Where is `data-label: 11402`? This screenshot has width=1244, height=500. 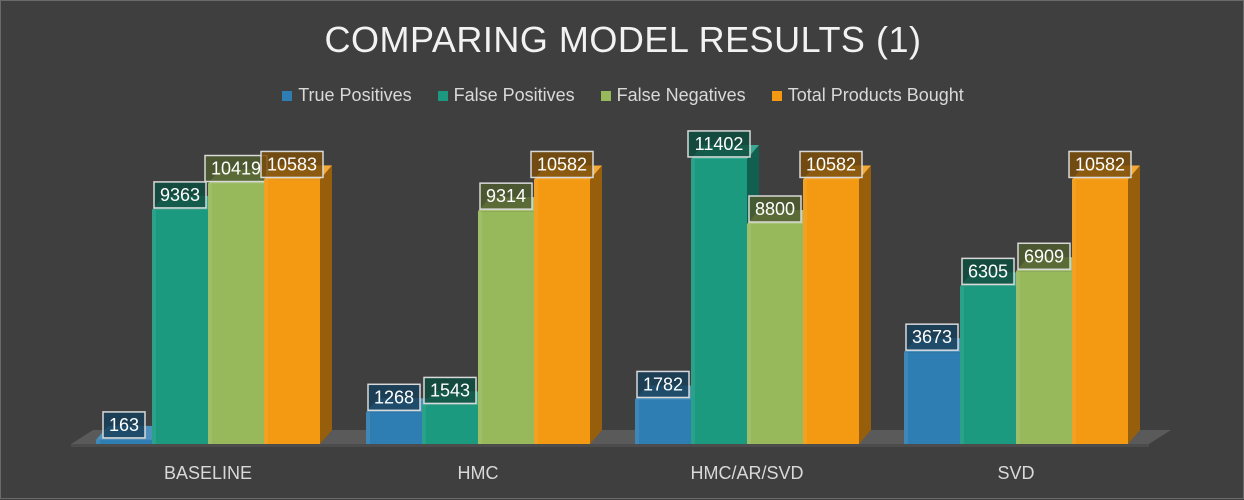 data-label: 11402 is located at coordinates (719, 144).